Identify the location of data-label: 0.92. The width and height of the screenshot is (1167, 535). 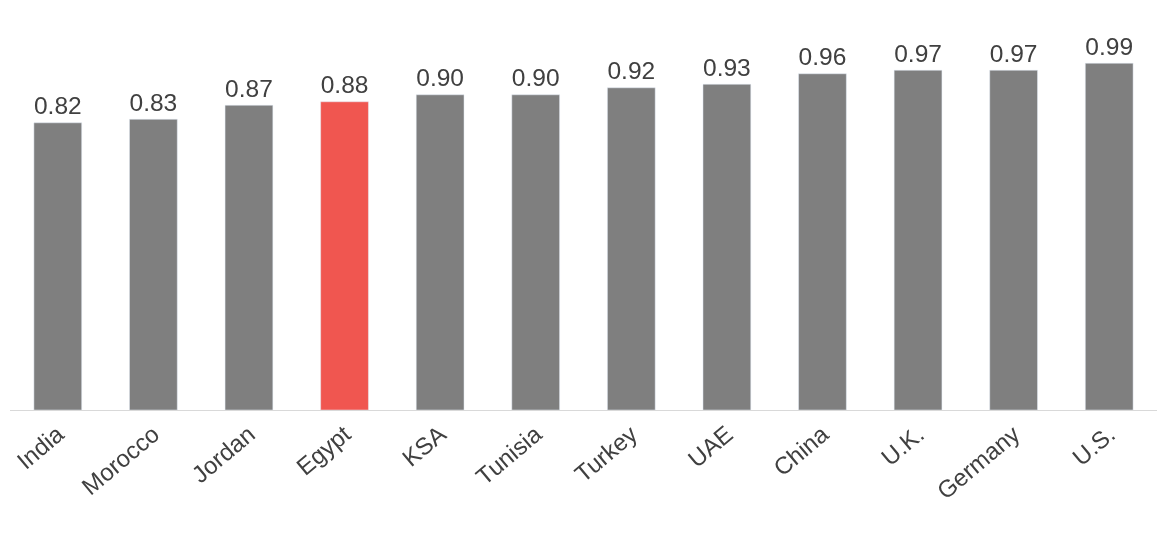
(631, 71).